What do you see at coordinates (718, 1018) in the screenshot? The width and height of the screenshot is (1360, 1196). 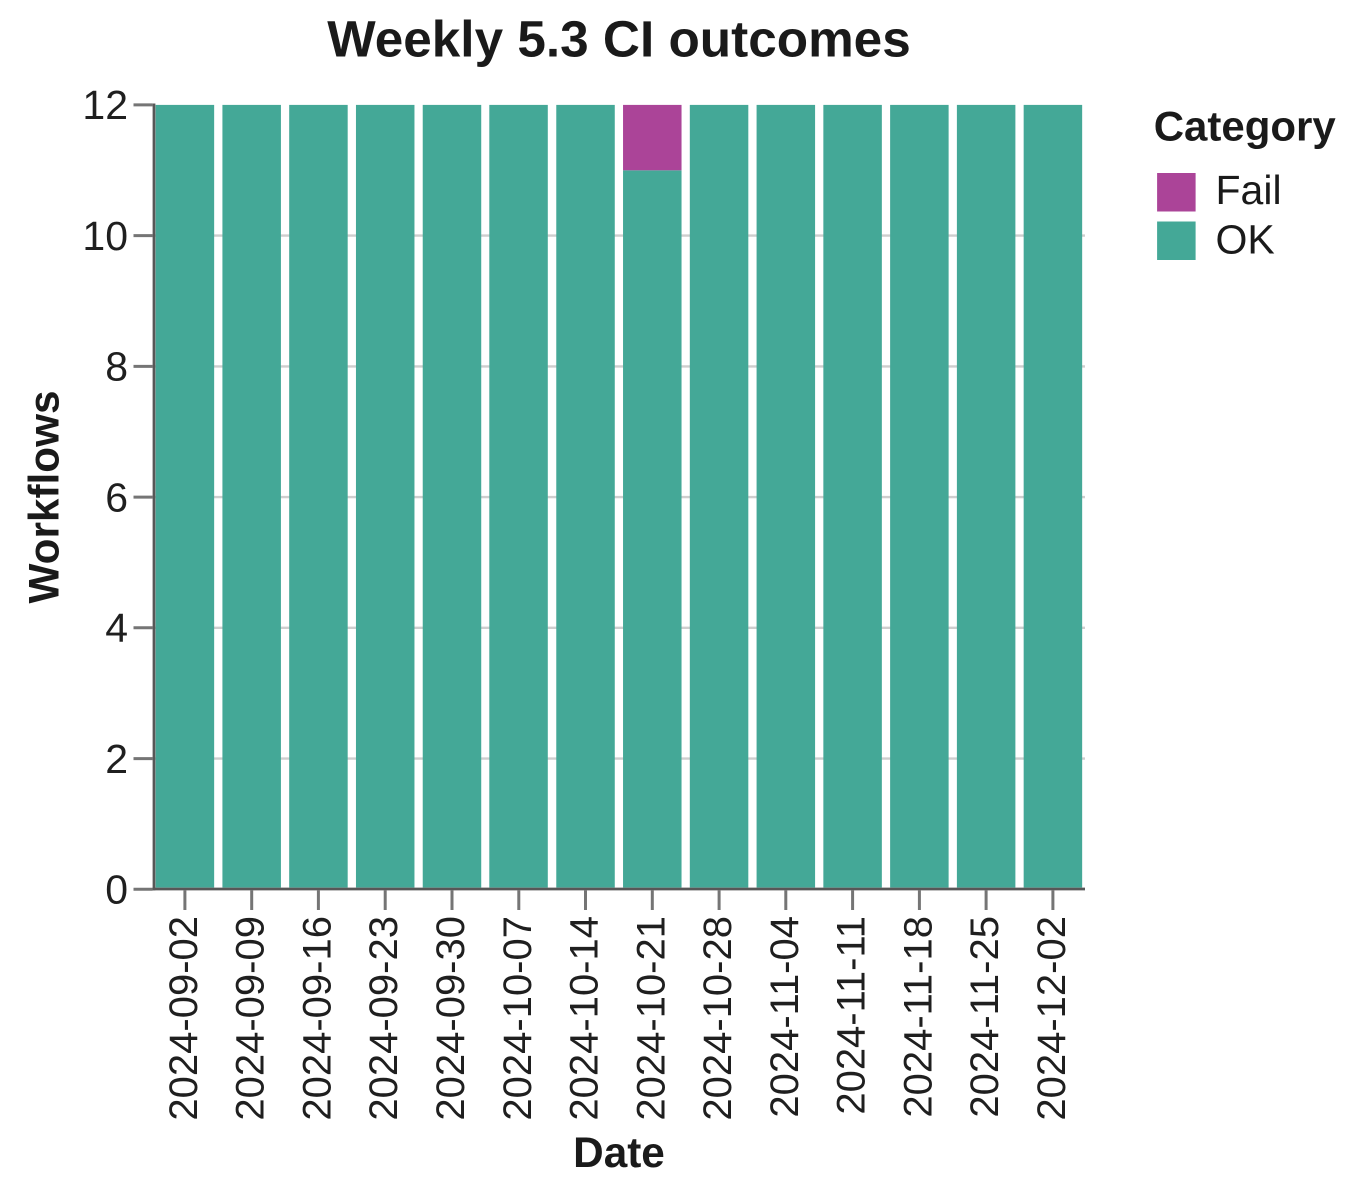 I see `svg-text: 2024-10-28` at bounding box center [718, 1018].